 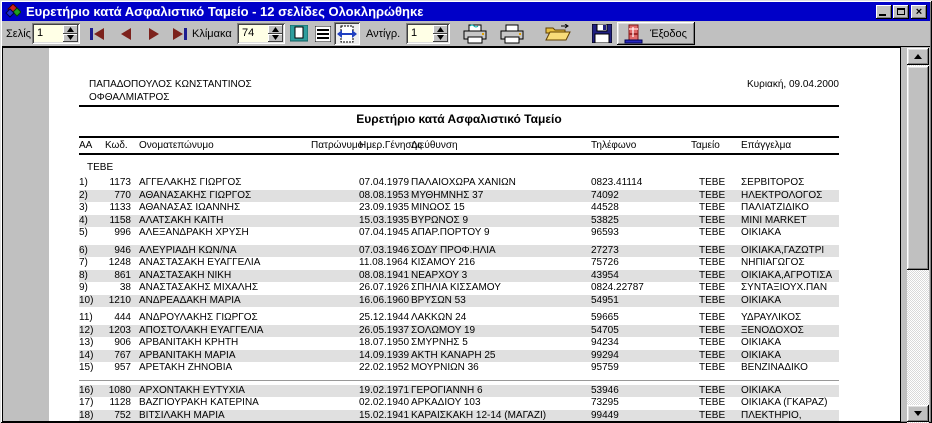 What do you see at coordinates (605, 300) in the screenshot?
I see `cell-phone: 54951` at bounding box center [605, 300].